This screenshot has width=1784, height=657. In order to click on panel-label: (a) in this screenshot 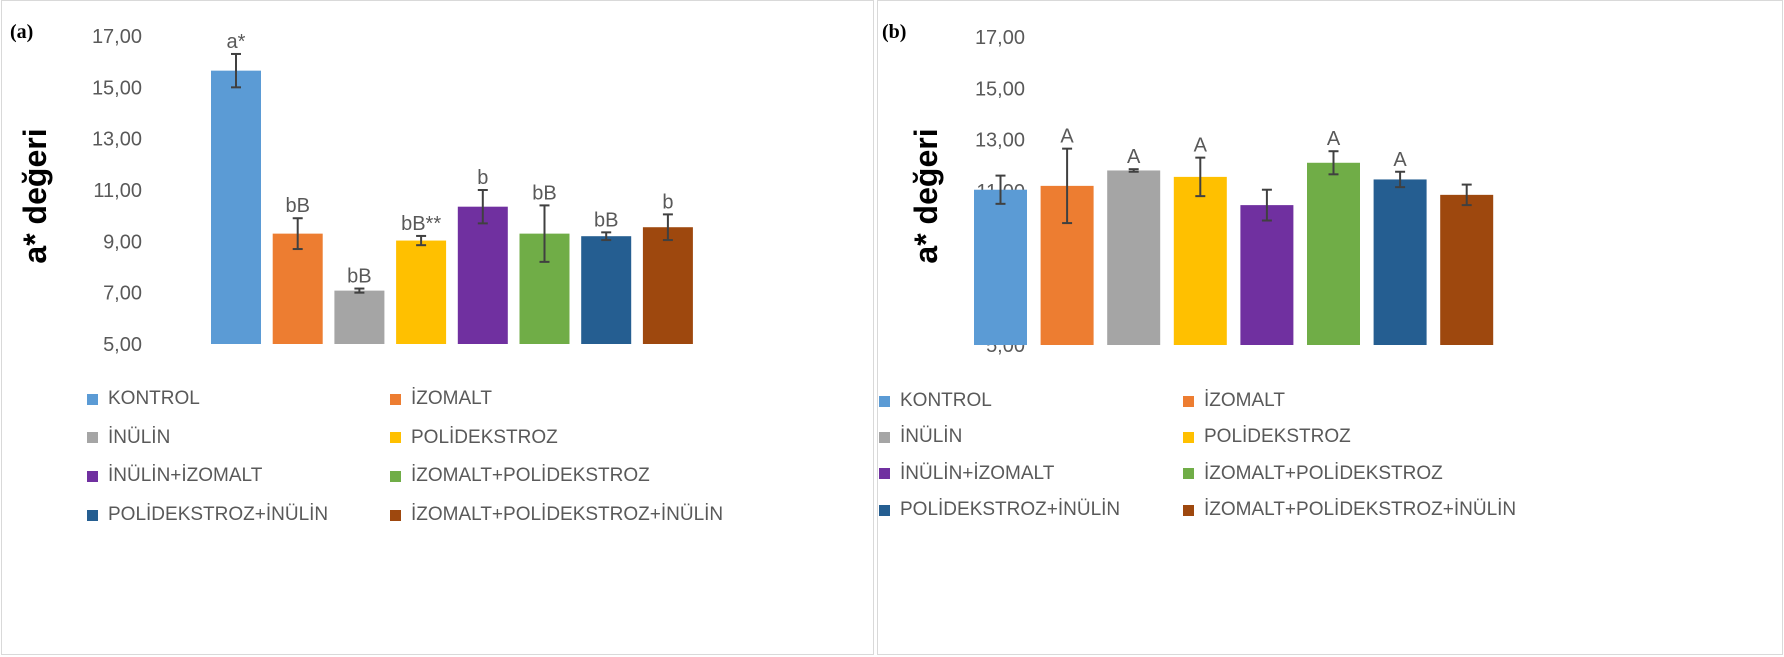, I will do `click(22, 32)`.